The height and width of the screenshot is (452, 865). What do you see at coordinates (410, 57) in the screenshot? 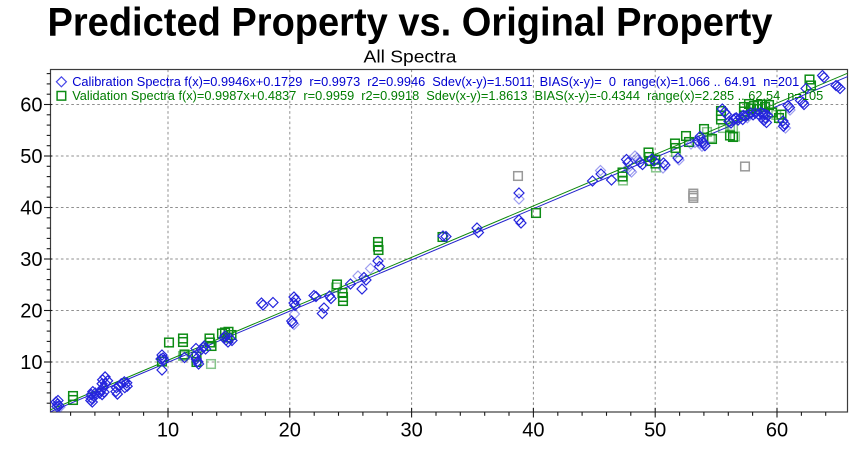
I see `svg-text: All Spectra` at bounding box center [410, 57].